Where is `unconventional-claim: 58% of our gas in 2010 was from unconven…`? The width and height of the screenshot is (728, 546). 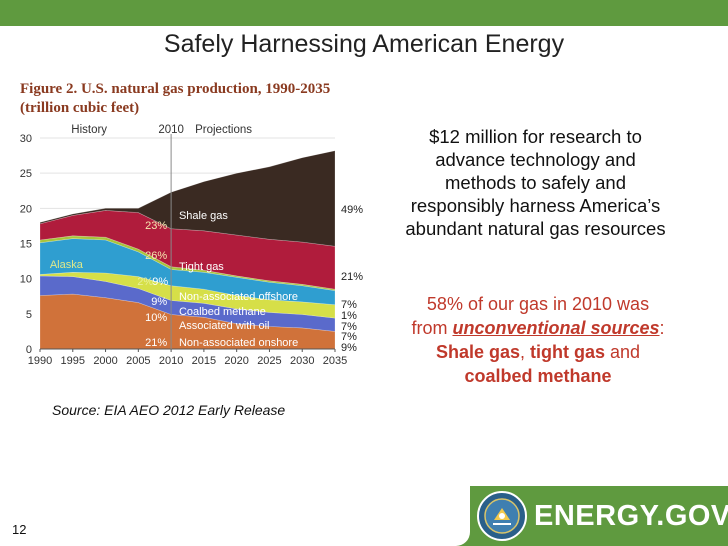 unconventional-claim: 58% of our gas in 2010 was from unconven… is located at coordinates (538, 340).